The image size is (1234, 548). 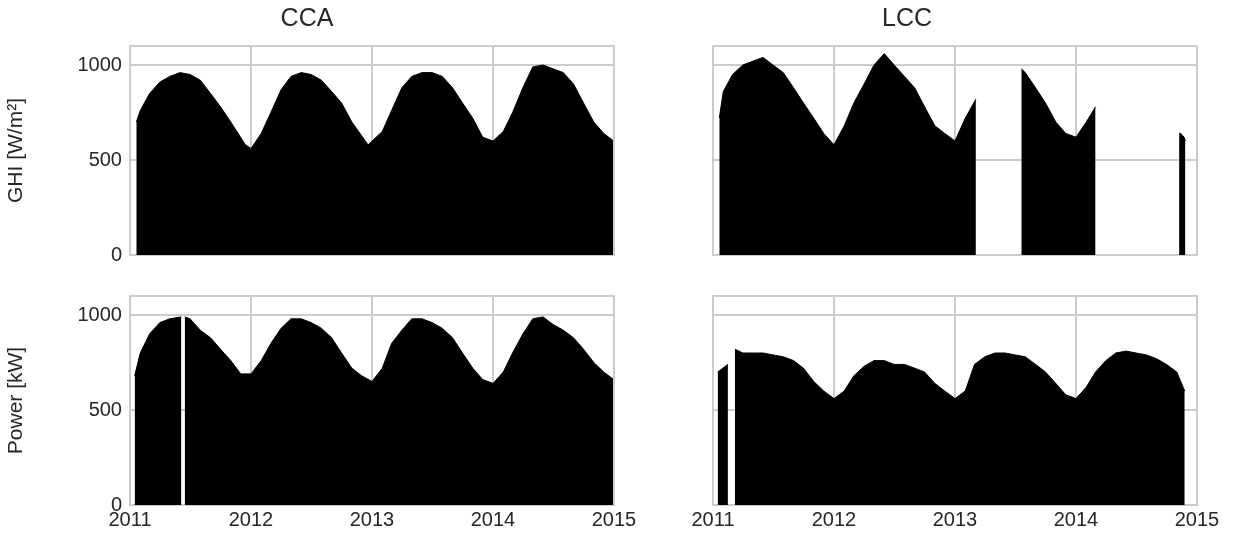 What do you see at coordinates (15, 400) in the screenshot?
I see `y-axis-title: Power [kW]` at bounding box center [15, 400].